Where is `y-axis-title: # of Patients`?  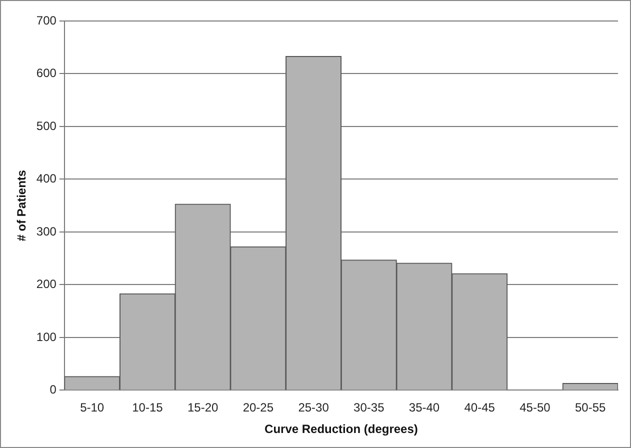
y-axis-title: # of Patients is located at coordinates (21, 206).